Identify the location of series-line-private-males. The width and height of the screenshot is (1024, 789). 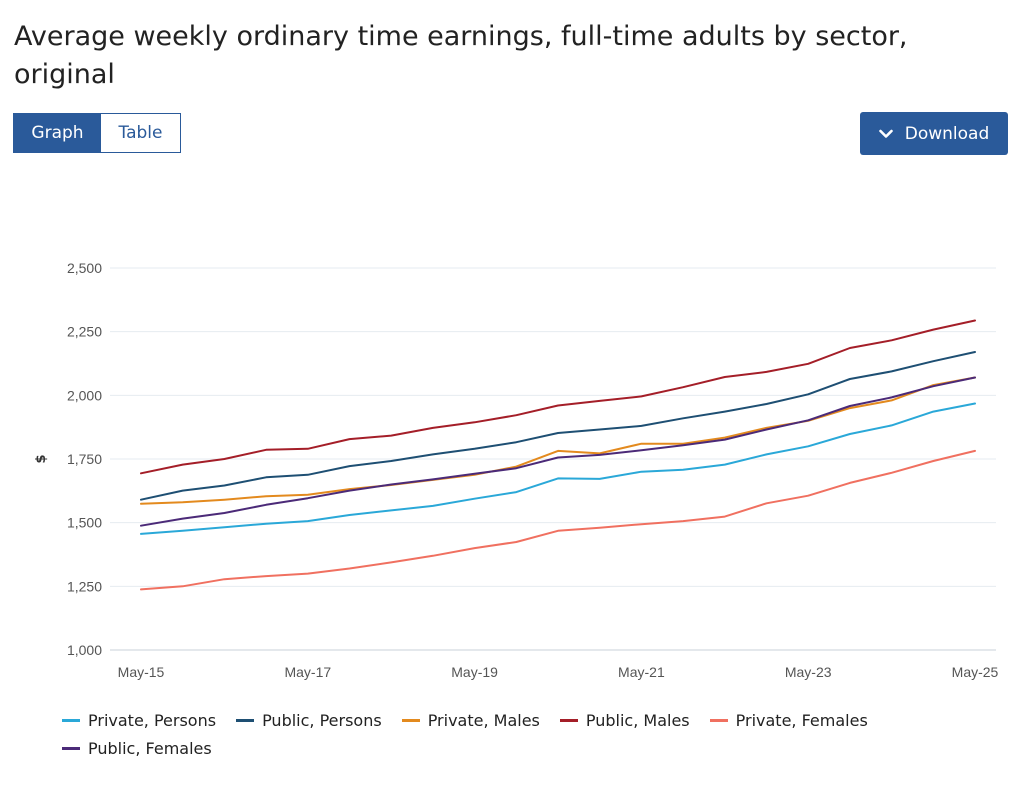
(558, 440).